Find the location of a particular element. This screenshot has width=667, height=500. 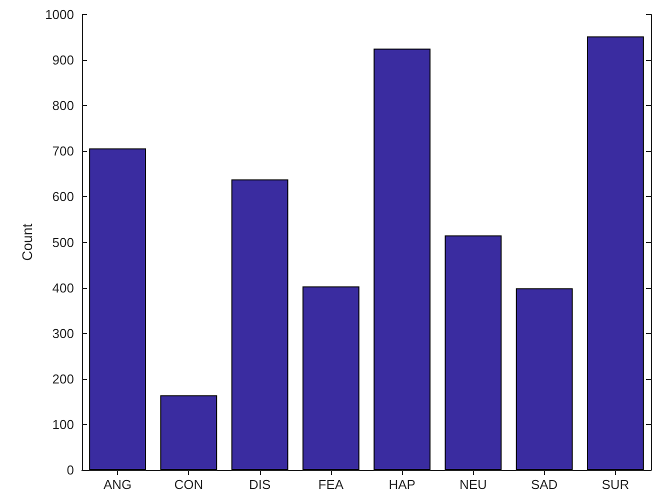

x-tick-label: SUR is located at coordinates (616, 484).